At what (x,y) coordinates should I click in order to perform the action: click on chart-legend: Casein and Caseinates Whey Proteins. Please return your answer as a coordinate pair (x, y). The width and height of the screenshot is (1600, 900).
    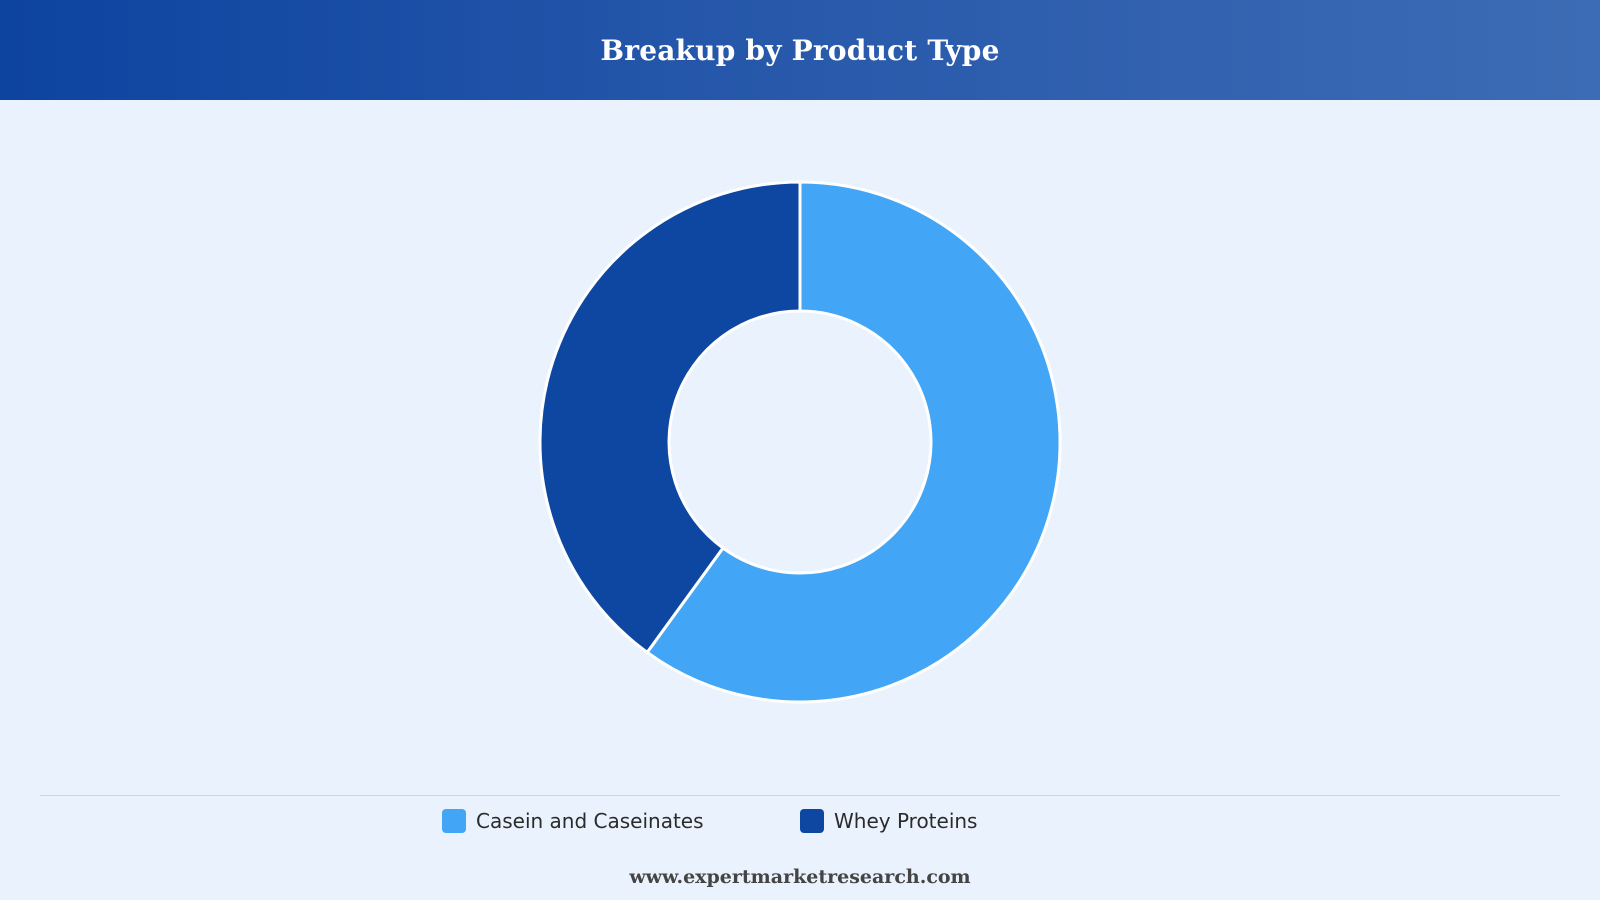
    Looking at the image, I should click on (800, 821).